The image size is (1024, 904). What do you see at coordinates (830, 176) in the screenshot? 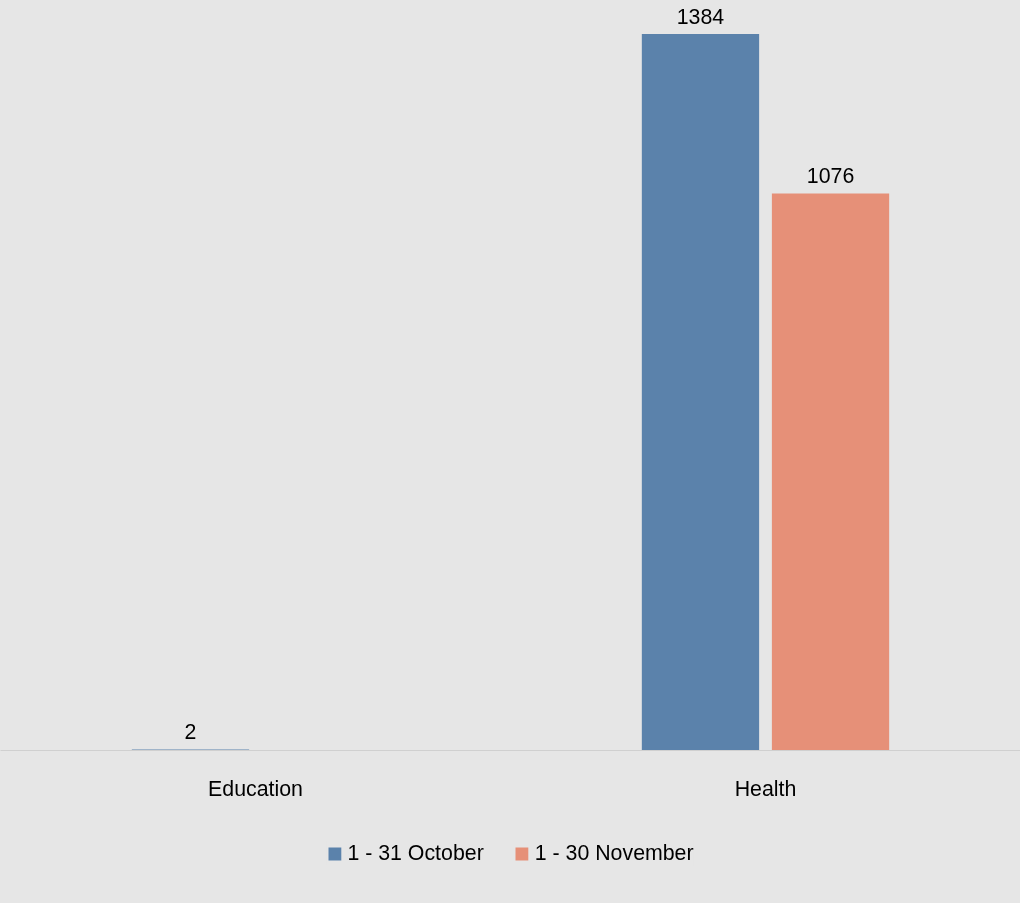
I see `data-label: 1076` at bounding box center [830, 176].